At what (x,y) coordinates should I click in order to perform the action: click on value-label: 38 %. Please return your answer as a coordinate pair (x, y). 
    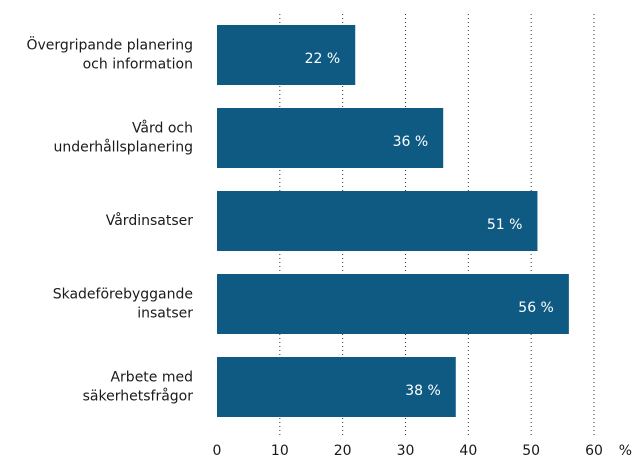
    Looking at the image, I should click on (423, 391).